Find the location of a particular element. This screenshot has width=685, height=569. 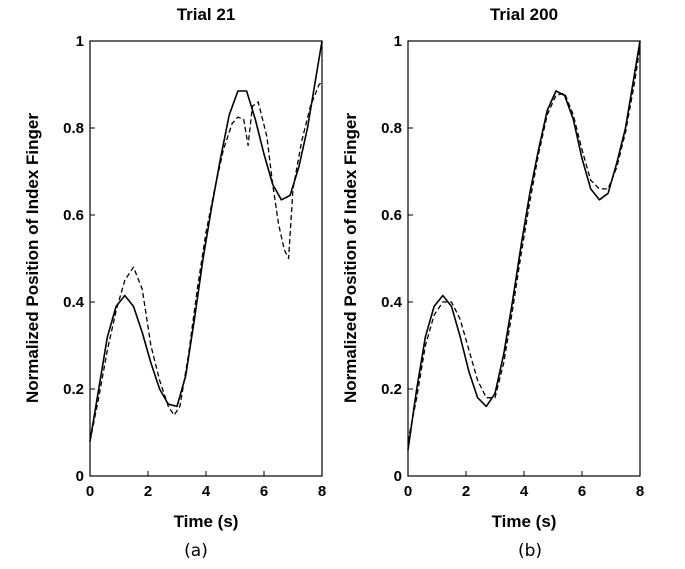

caption-b: (b) is located at coordinates (530, 551).